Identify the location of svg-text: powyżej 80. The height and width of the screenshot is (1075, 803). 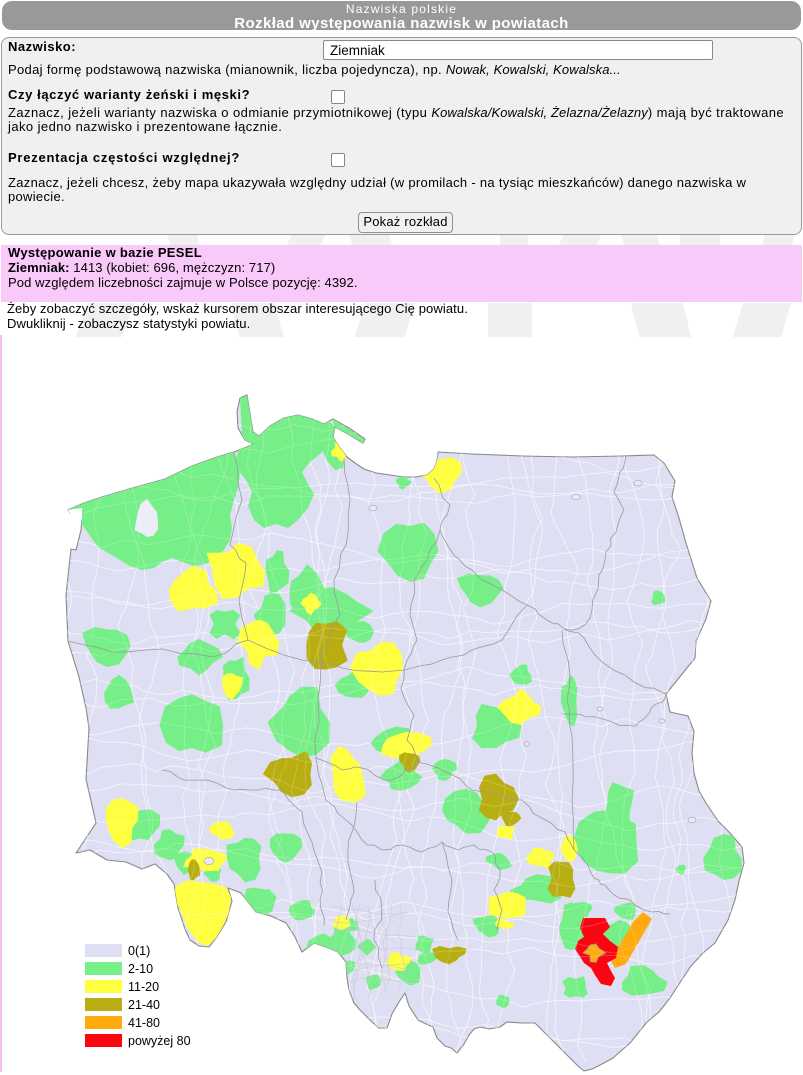
(159, 1041).